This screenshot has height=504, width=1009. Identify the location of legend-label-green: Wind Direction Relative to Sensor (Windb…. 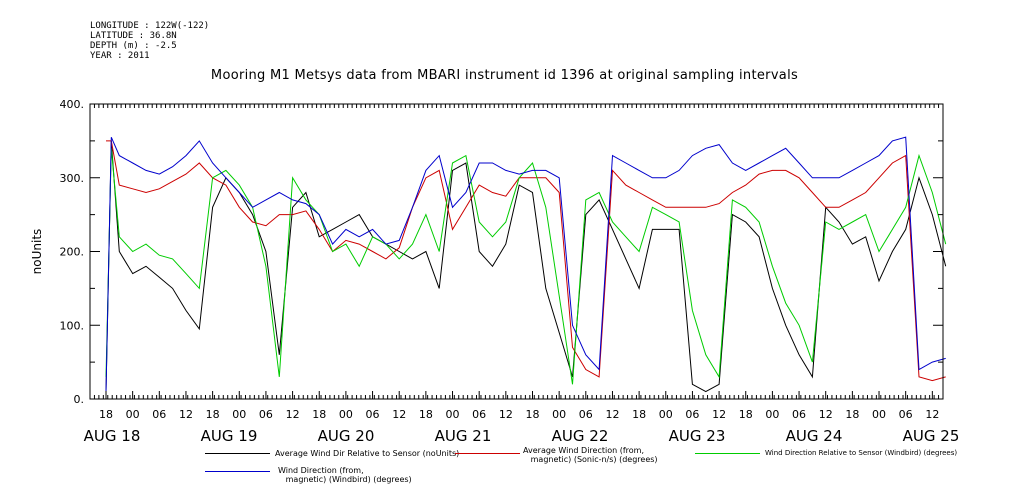
(861, 453).